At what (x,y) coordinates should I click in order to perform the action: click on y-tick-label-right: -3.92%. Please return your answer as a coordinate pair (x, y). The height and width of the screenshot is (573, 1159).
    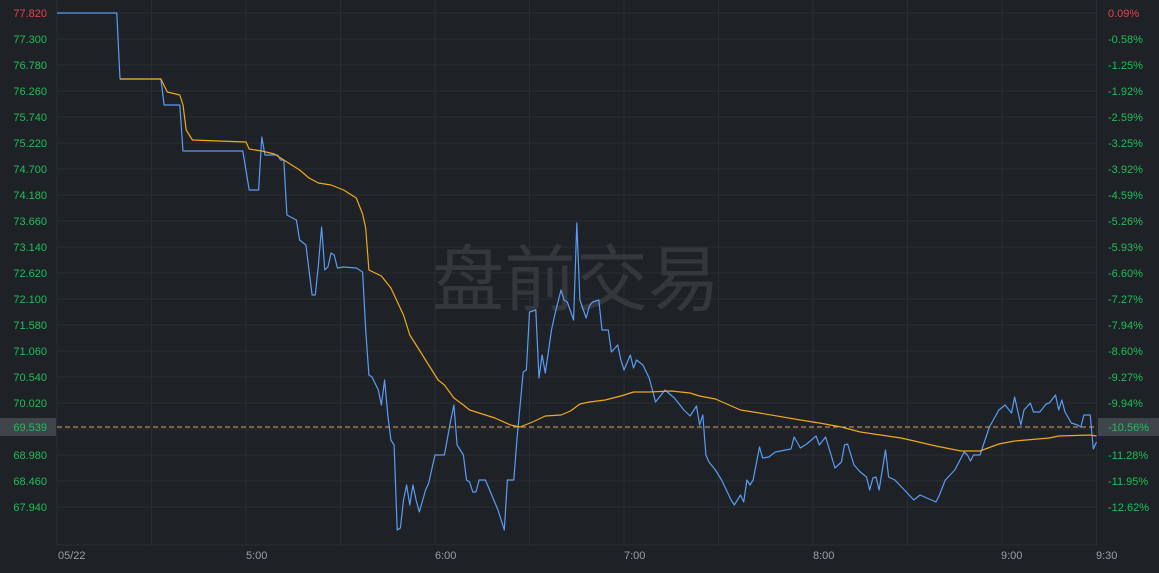
    Looking at the image, I should click on (1125, 170).